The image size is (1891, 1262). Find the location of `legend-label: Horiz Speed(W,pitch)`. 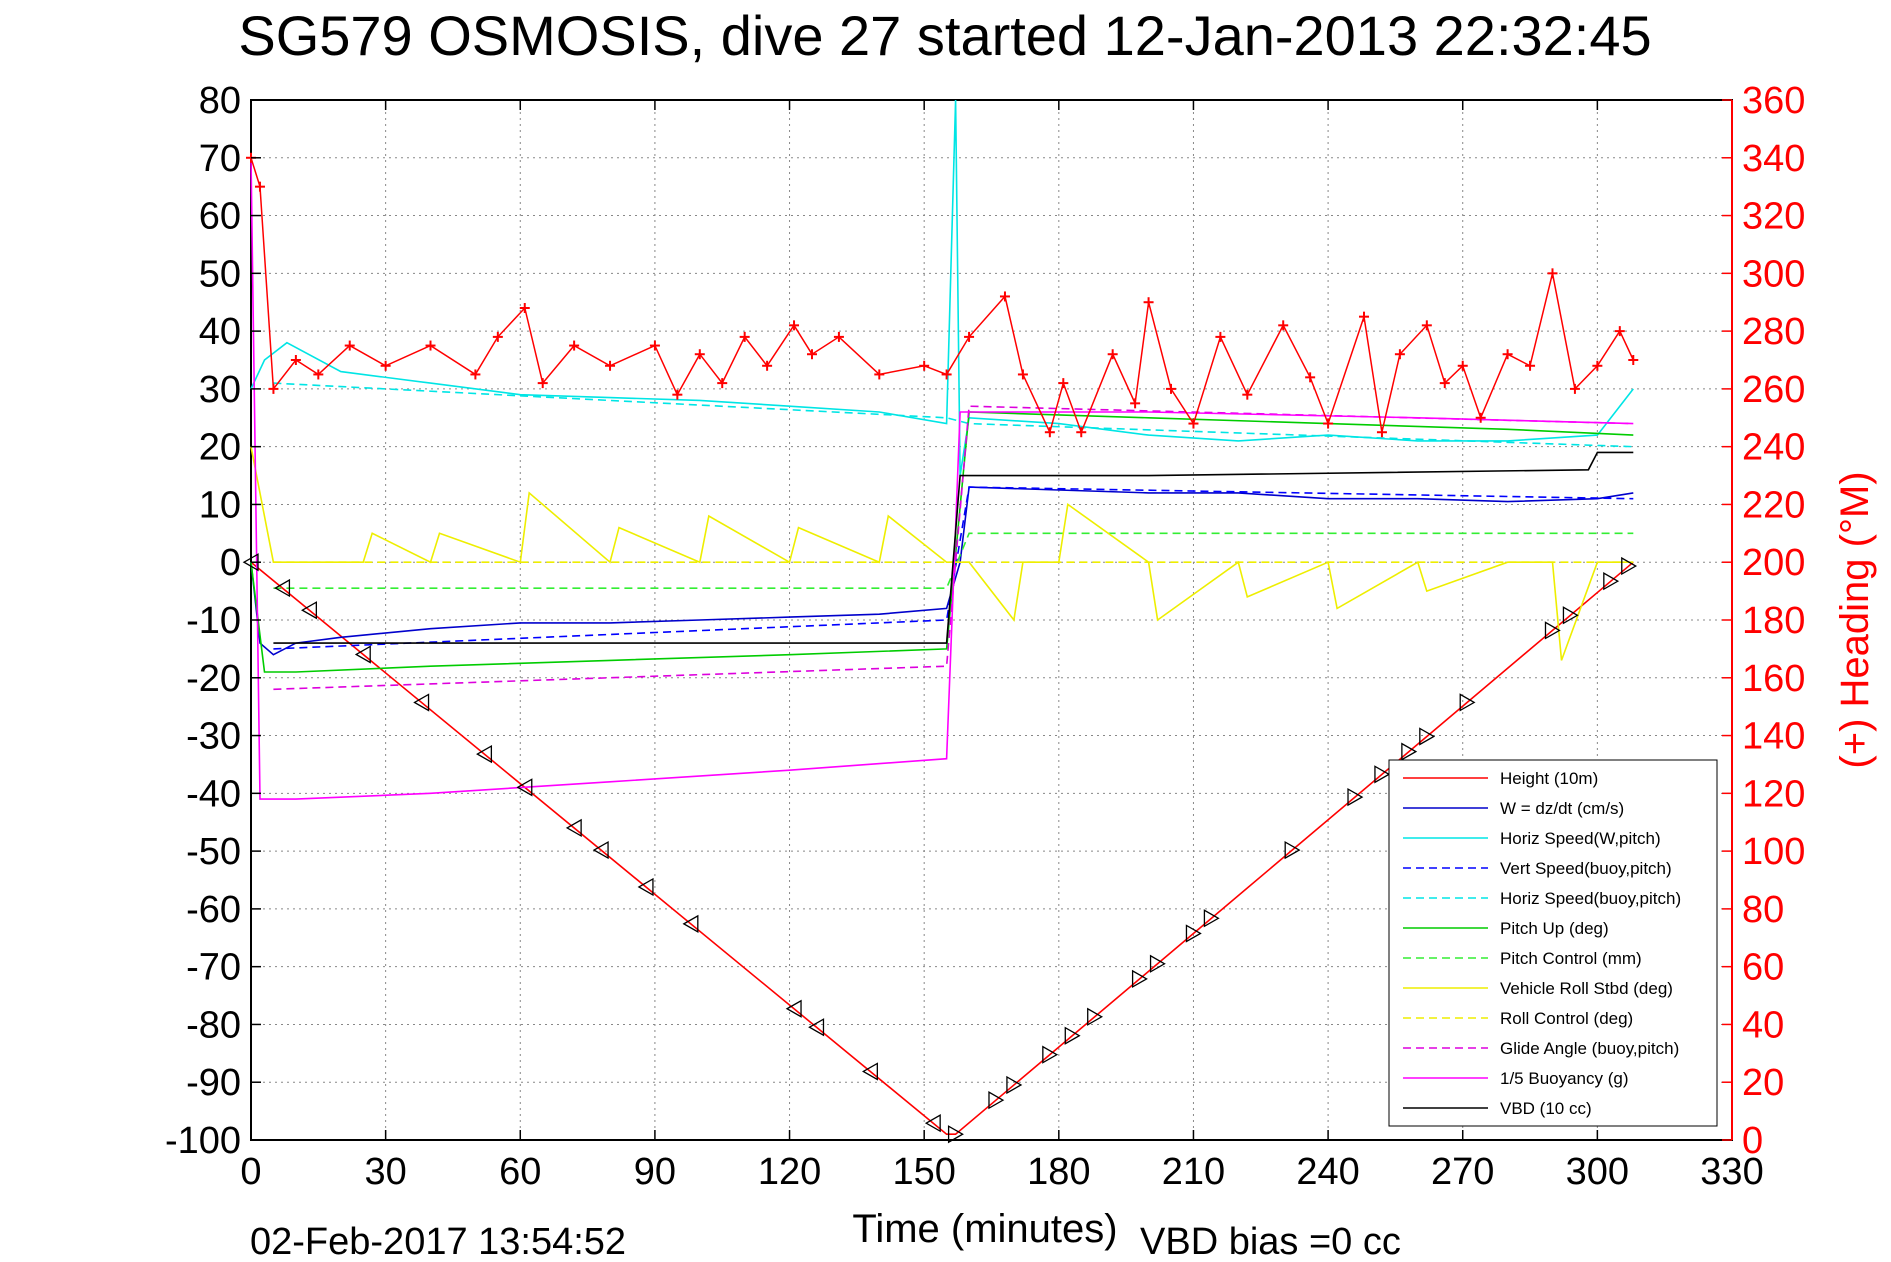

legend-label: Horiz Speed(W,pitch) is located at coordinates (1580, 838).